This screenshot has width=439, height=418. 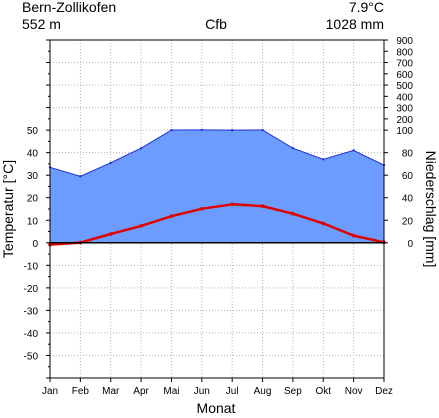 I want to click on x-tick-label: Jun, so click(x=202, y=391).